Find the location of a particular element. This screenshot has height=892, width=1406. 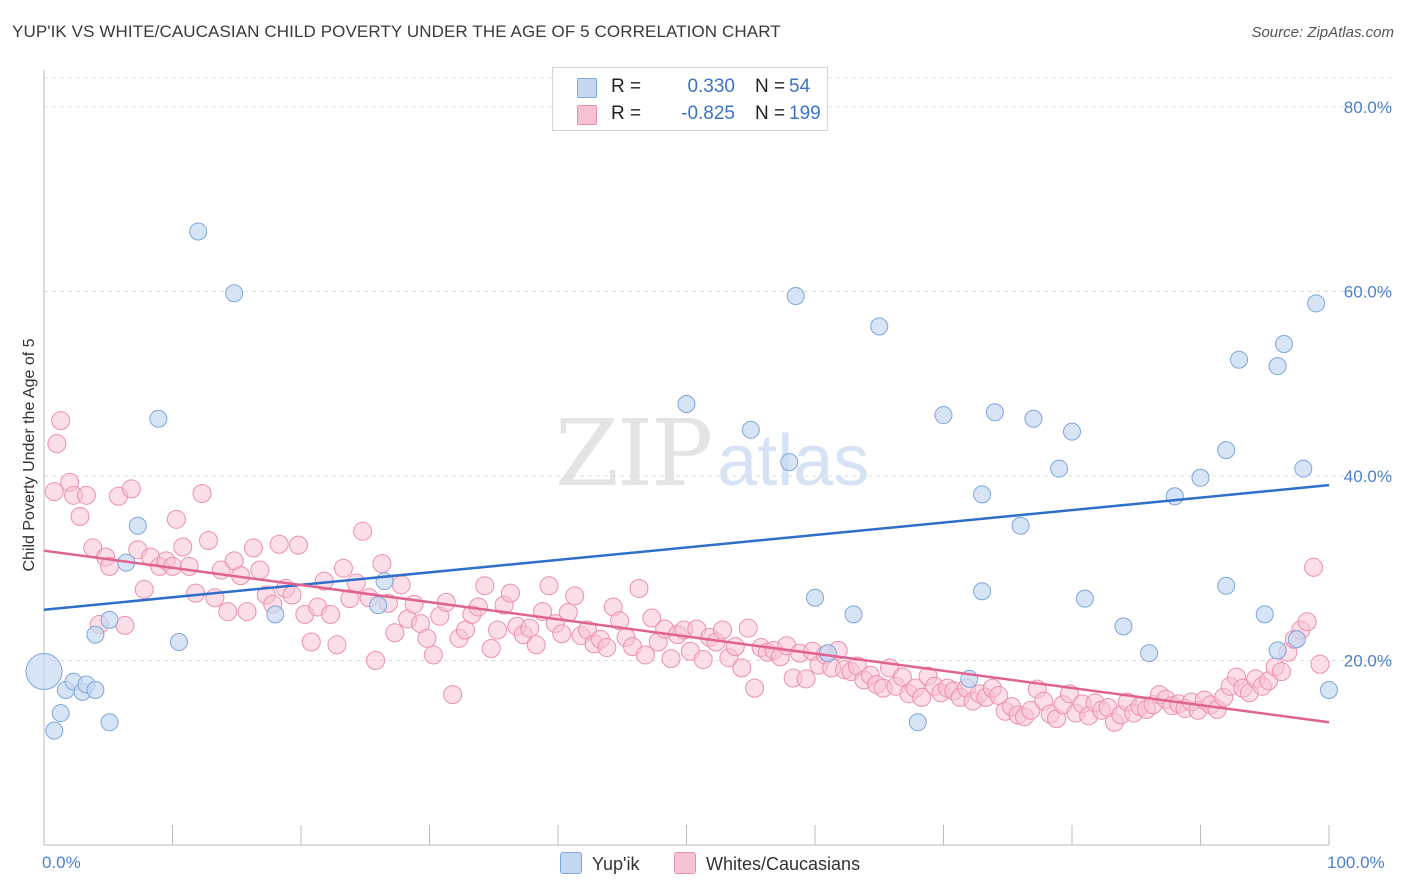

y-tick-label: 20.0% is located at coordinates (1368, 660).